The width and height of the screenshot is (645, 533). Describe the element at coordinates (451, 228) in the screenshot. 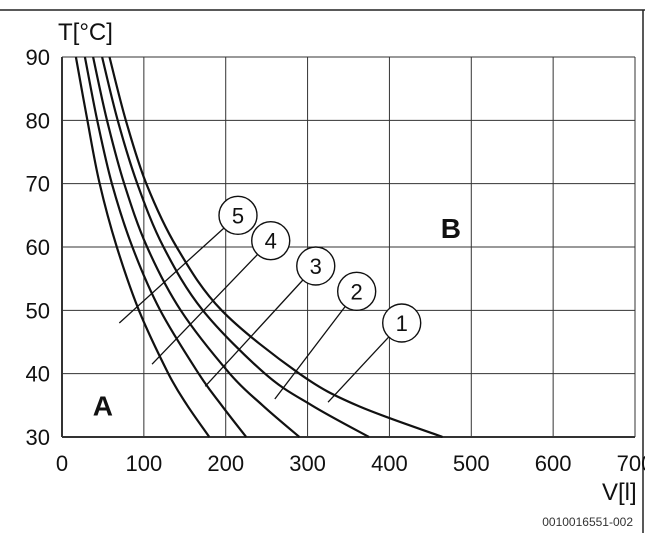

I see `region-label-B: B` at that location.